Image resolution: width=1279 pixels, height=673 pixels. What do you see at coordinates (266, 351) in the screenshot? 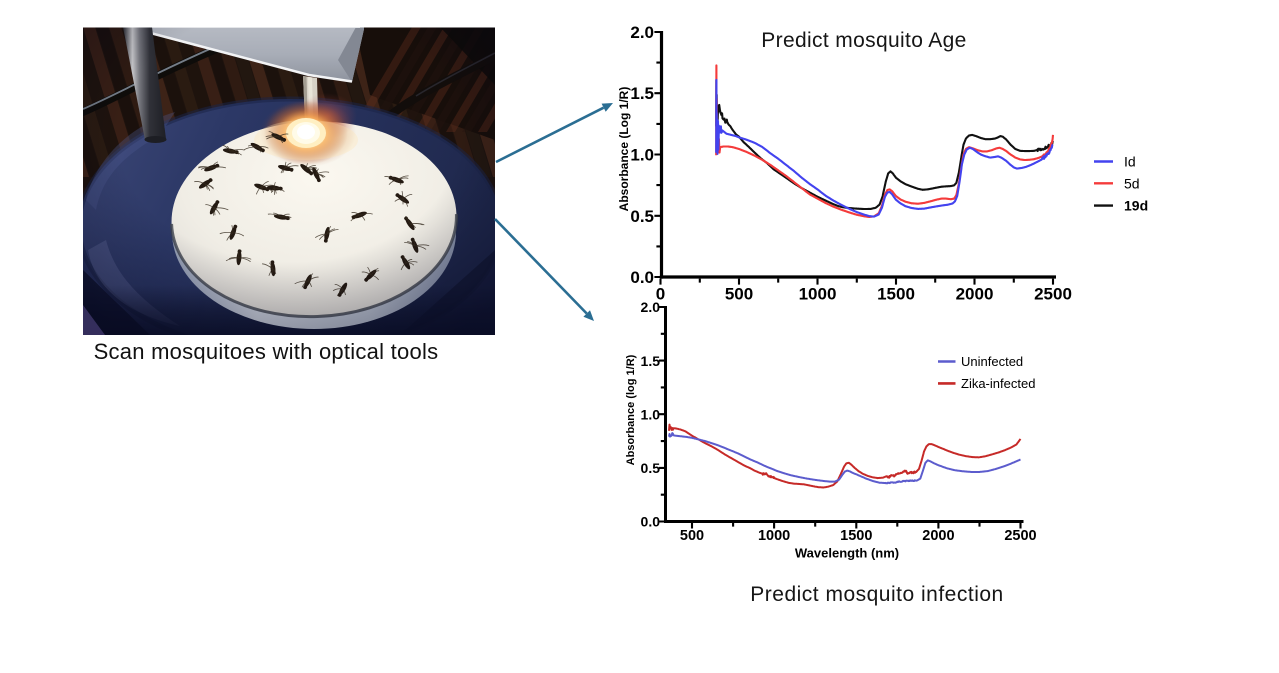
I see `svg-text:Scan mosquitoes with optical t: Scan mosquitoes with optical tools` at bounding box center [266, 351].